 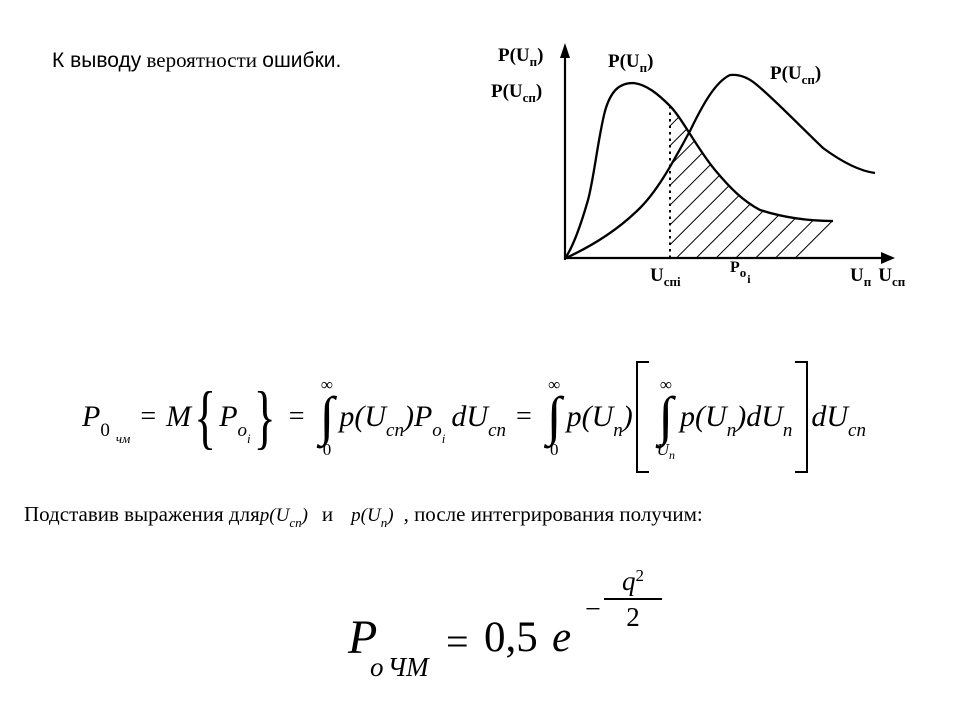 What do you see at coordinates (888, 258) in the screenshot?
I see `x-axis-arrowhead` at bounding box center [888, 258].